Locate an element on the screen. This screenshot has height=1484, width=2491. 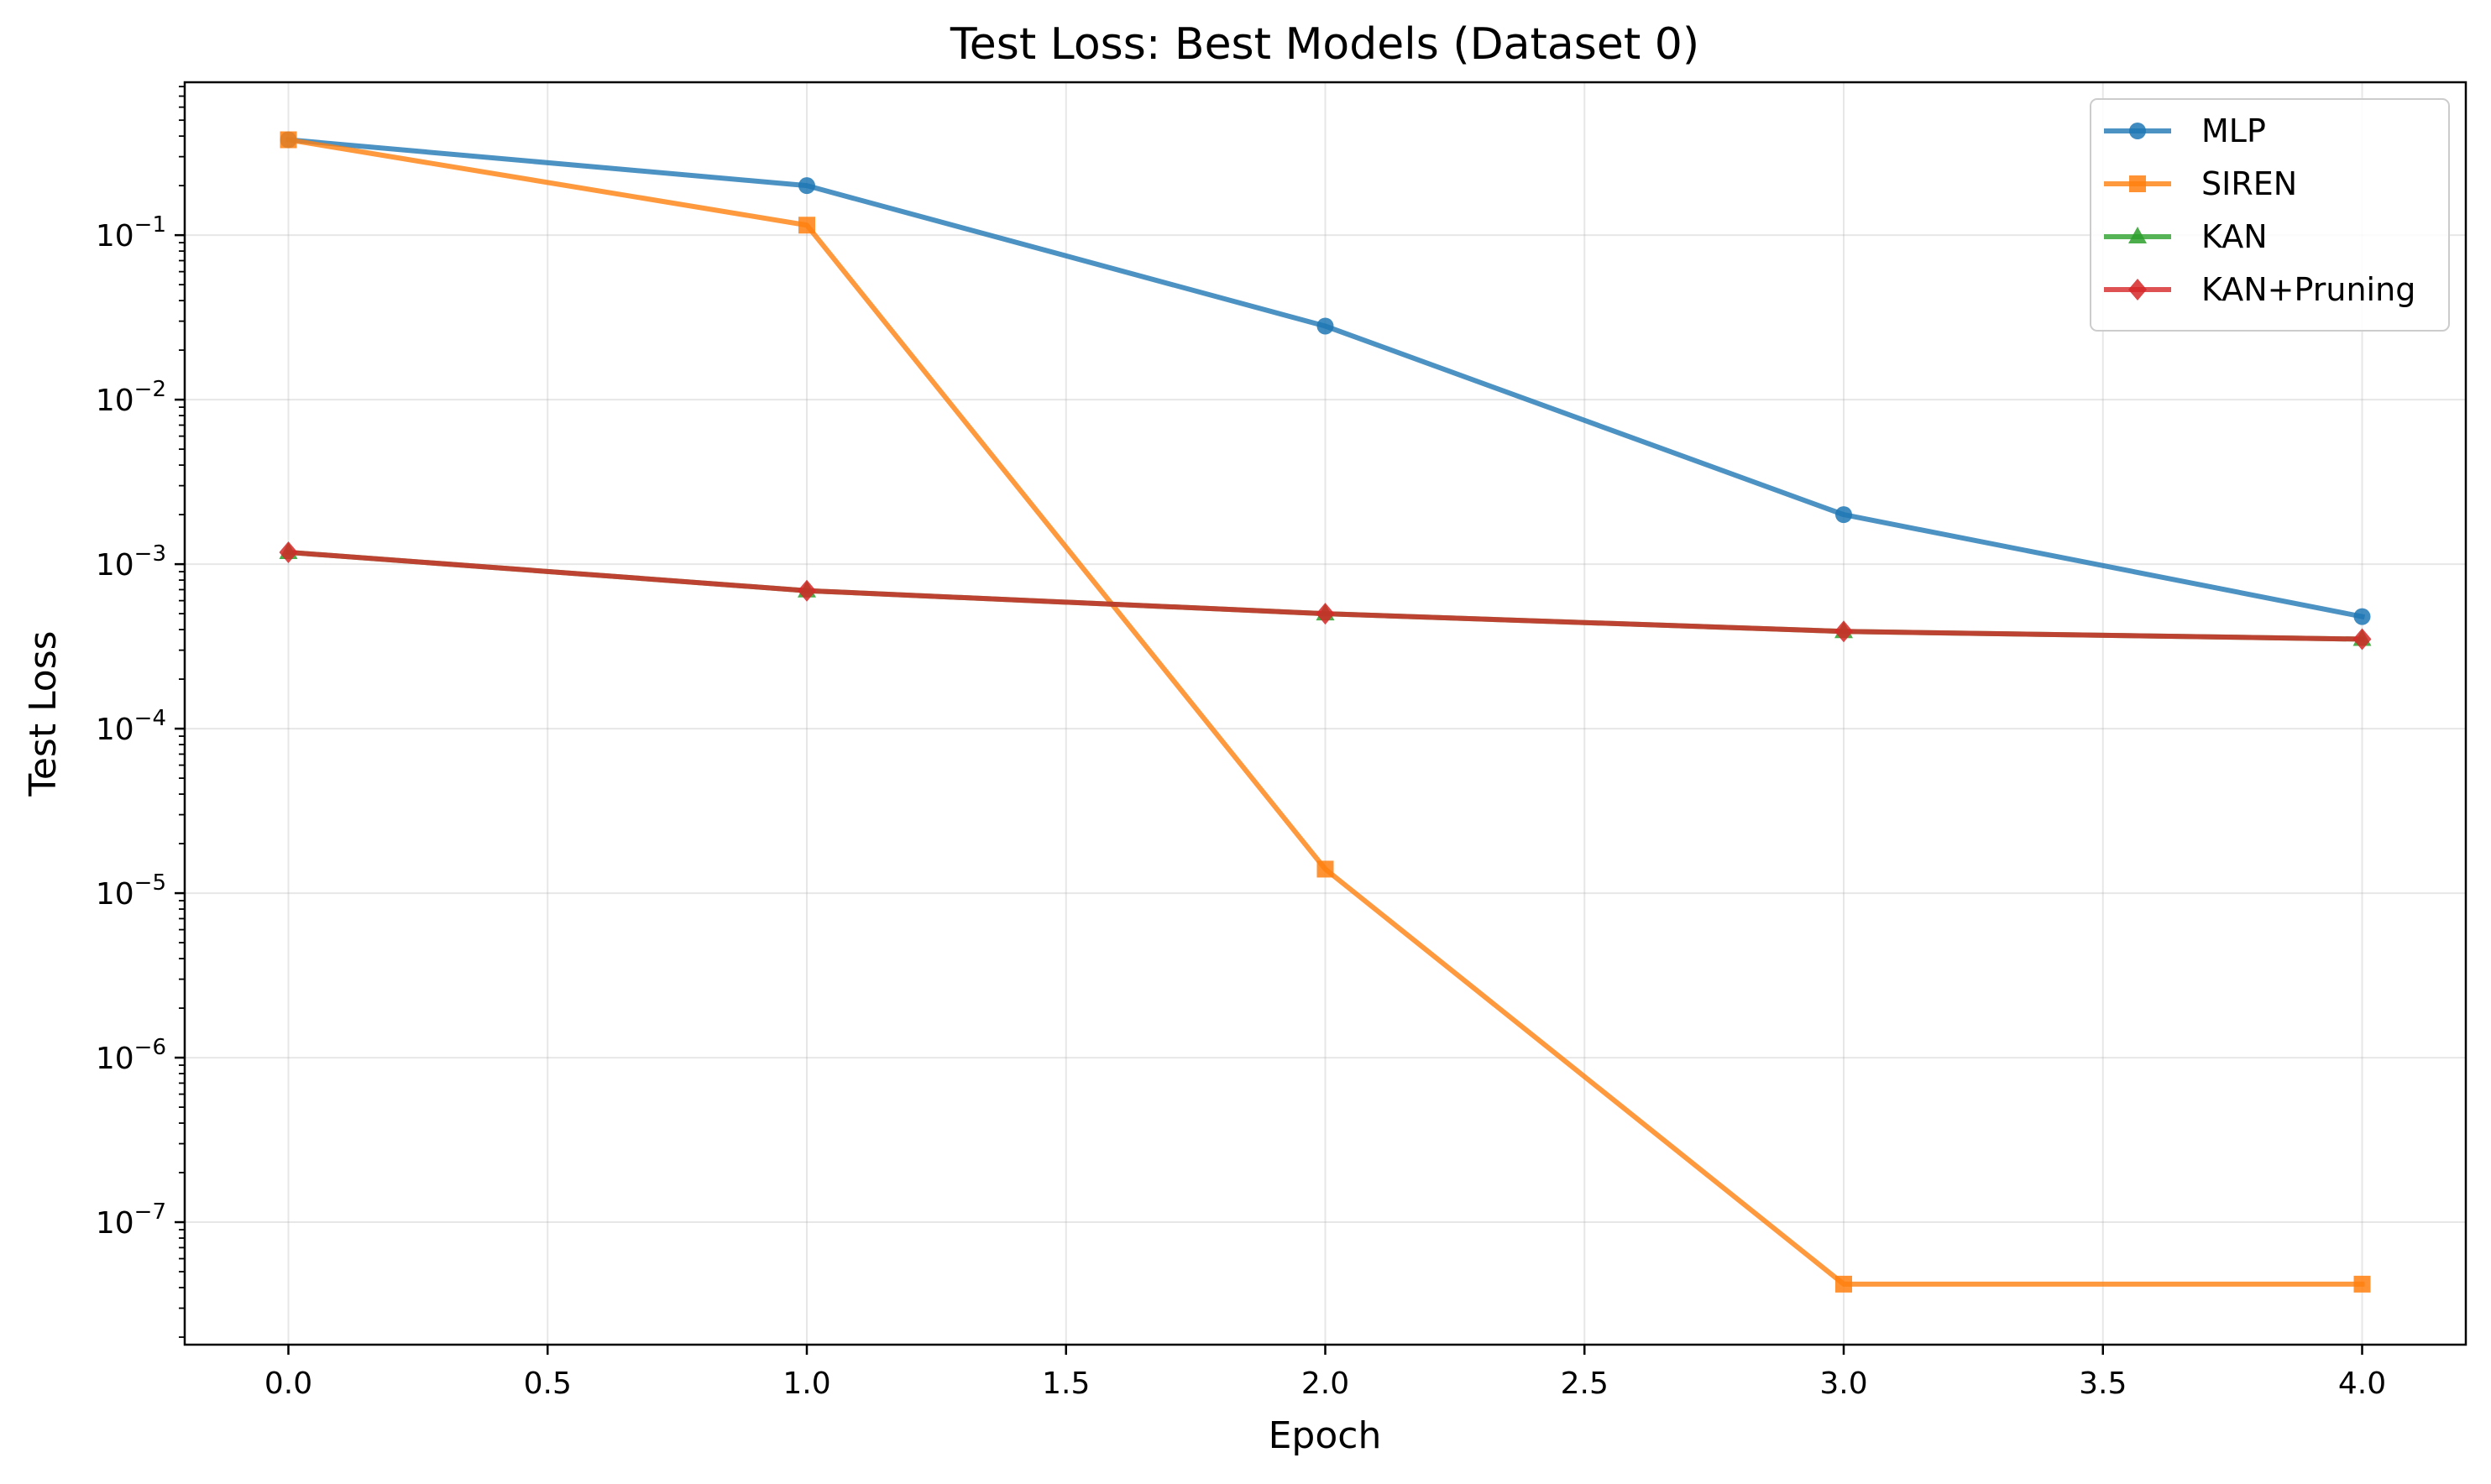
x-tick-label: 2.5 is located at coordinates (1585, 1383).